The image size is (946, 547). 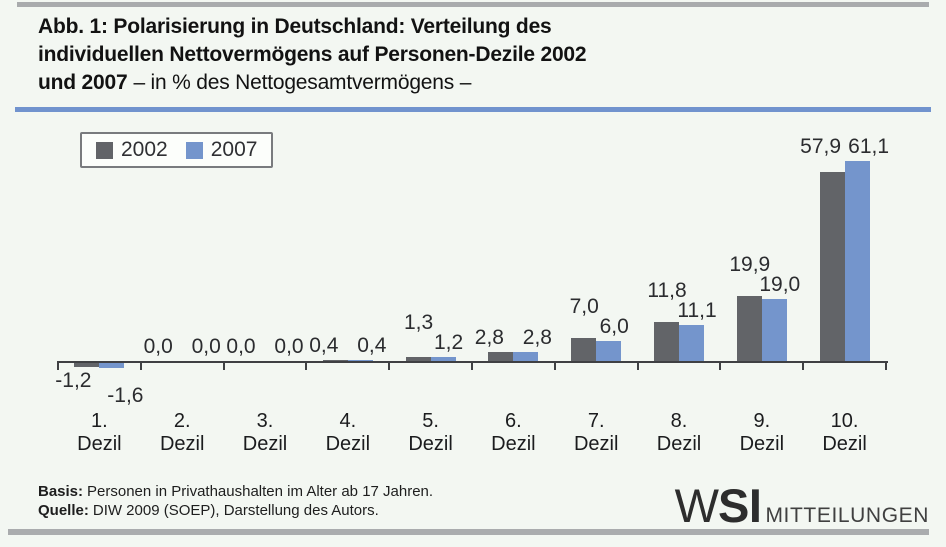 I want to click on legend-label-2007: 2007, so click(x=234, y=149).